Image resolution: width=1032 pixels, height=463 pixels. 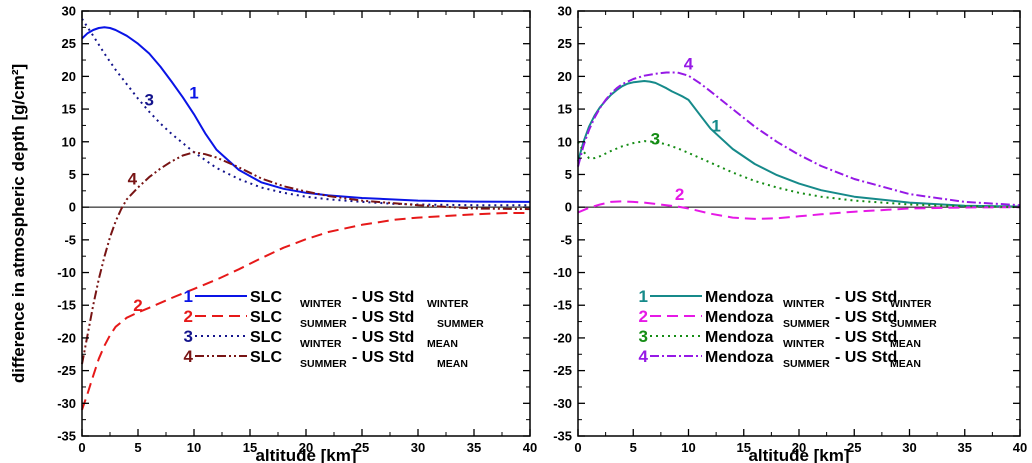 What do you see at coordinates (66, 403) in the screenshot?
I see `y-tick-label: -30` at bounding box center [66, 403].